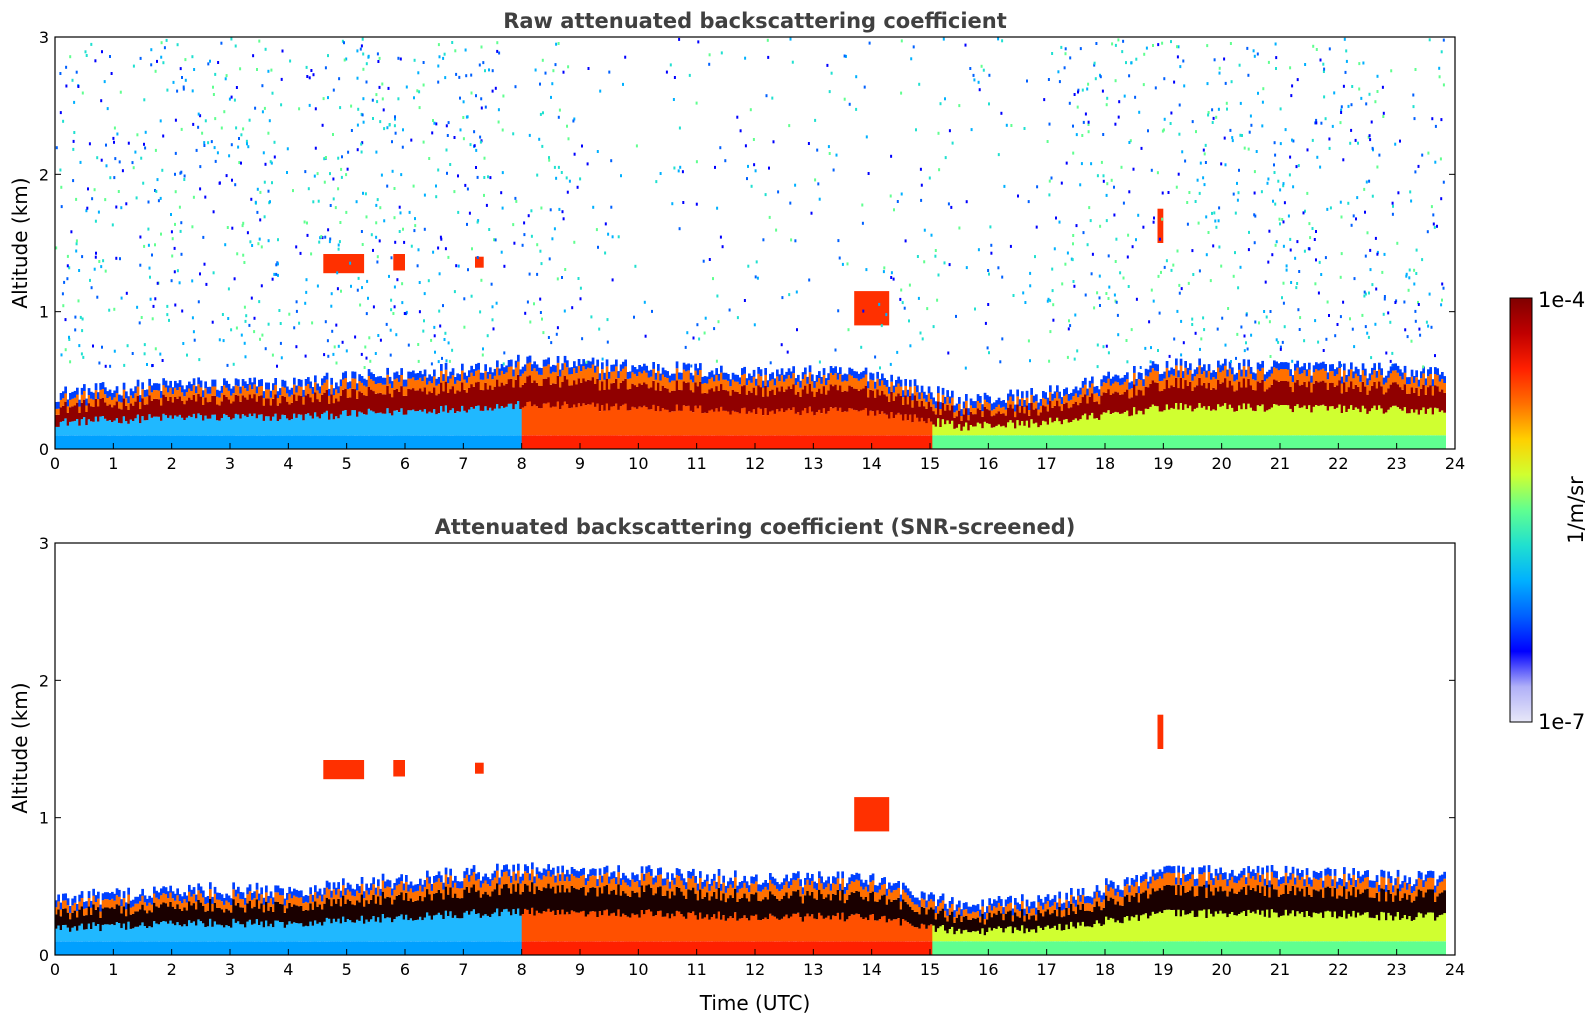 This screenshot has height=1020, width=1595. I want to click on x-tick-label: 18, so click(1105, 463).